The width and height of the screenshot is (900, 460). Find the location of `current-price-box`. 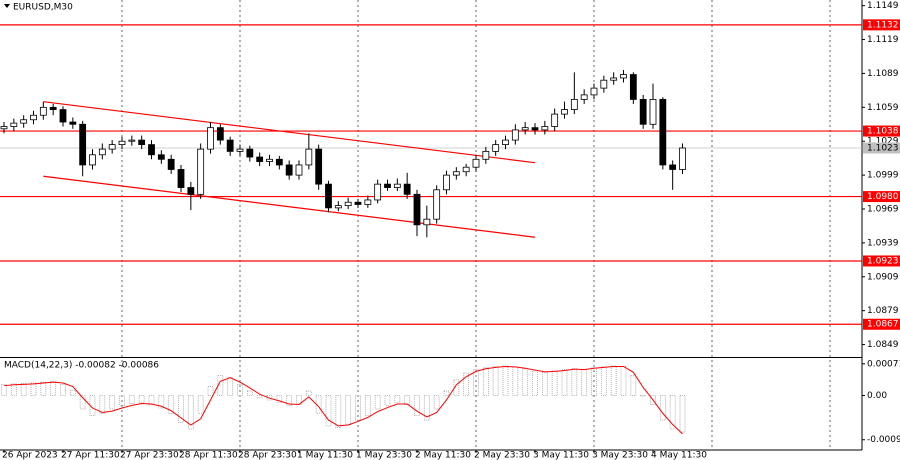

current-price-box is located at coordinates (881, 148).